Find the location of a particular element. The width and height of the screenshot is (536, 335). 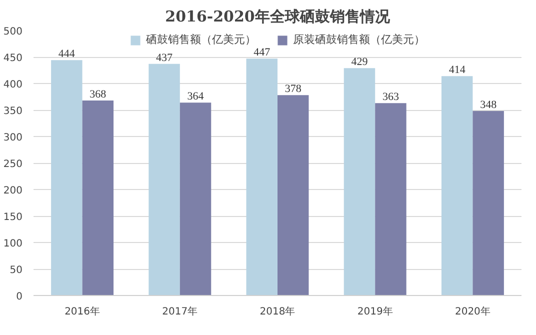

y-tick-label: 150 is located at coordinates (13, 217).